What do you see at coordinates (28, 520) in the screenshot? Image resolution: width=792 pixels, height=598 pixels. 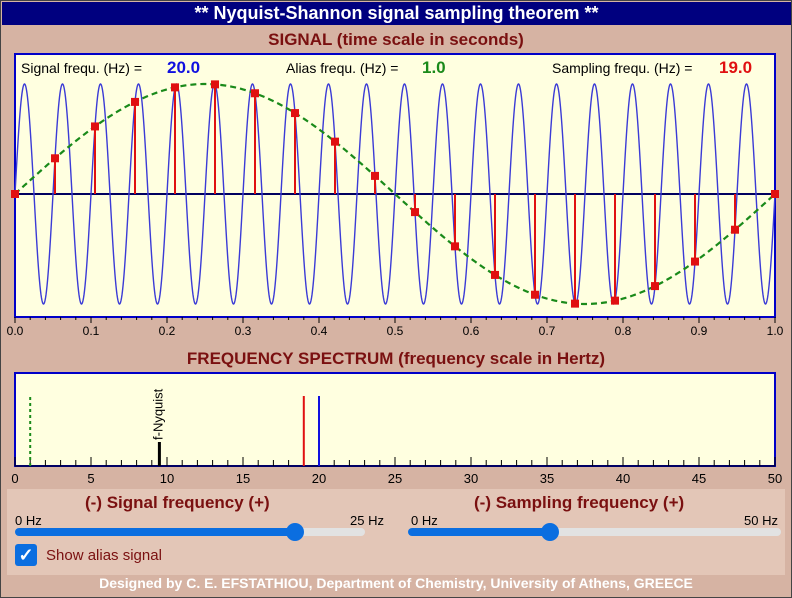 I see `signal-slider-min: 0 Hz` at bounding box center [28, 520].